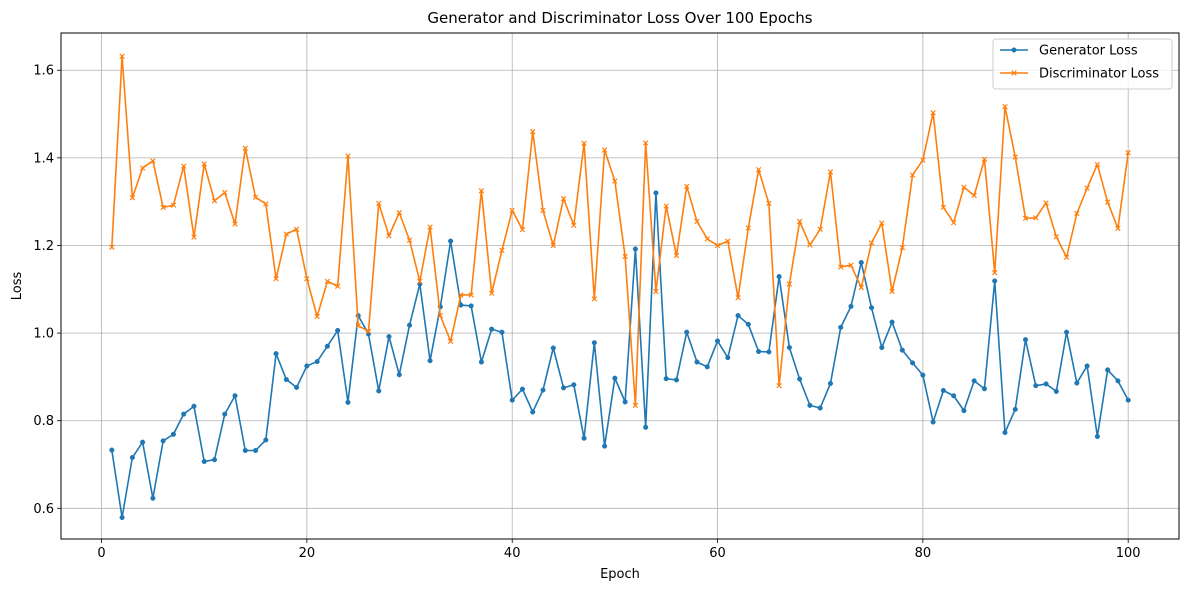  I want to click on y-tick-label: 1.0, so click(43, 334).